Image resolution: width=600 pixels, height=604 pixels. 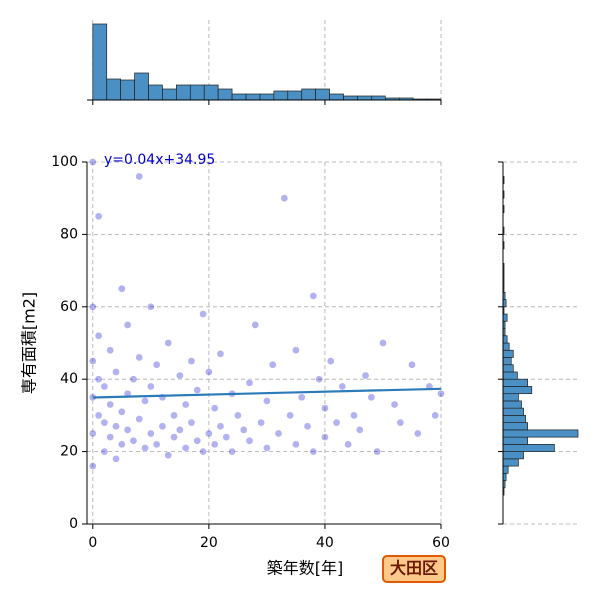 I want to click on regression-label: y=0.04x+34.95, so click(x=159, y=160).